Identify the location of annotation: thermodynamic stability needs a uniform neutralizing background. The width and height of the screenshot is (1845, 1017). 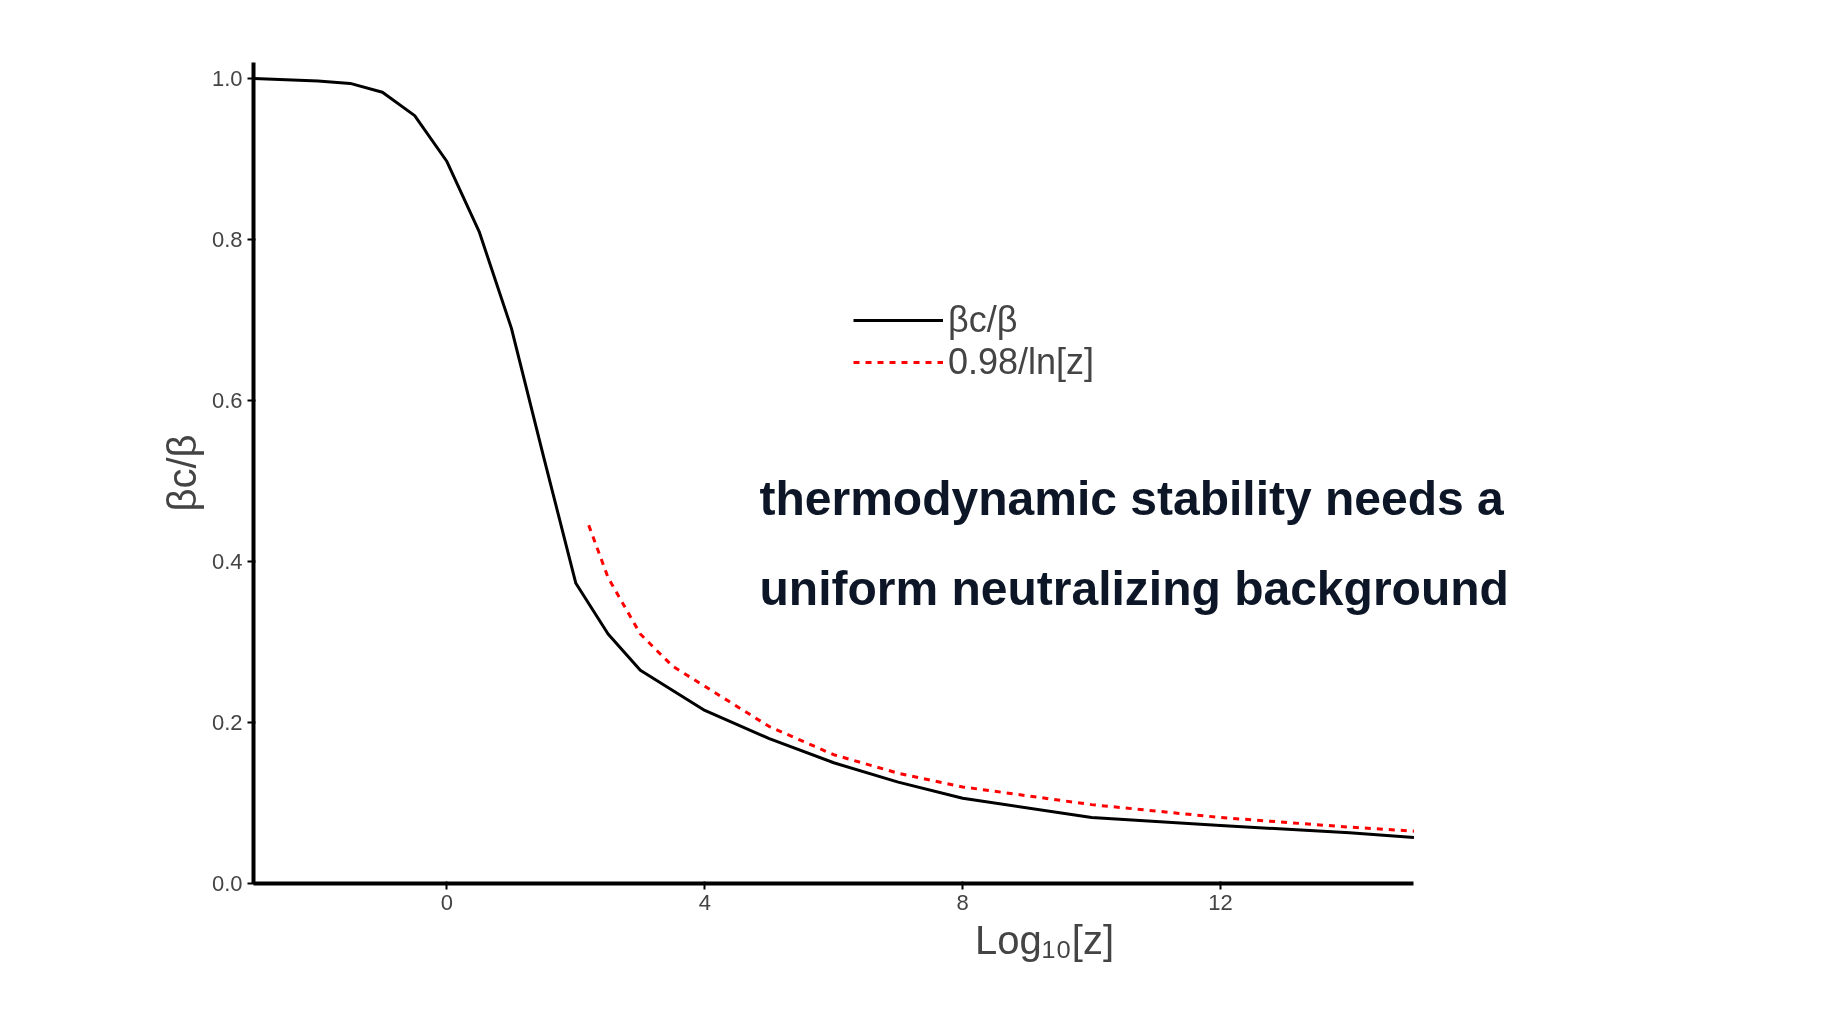
(1134, 543).